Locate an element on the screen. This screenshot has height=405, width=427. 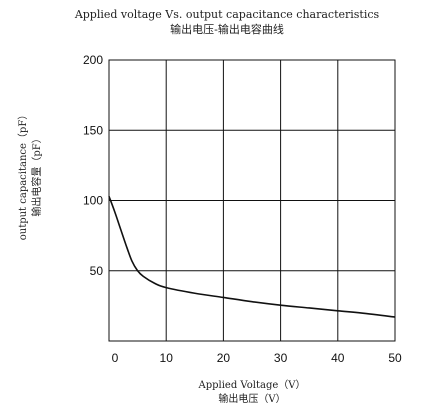
x-tick-label-20: 20 is located at coordinates (224, 358).